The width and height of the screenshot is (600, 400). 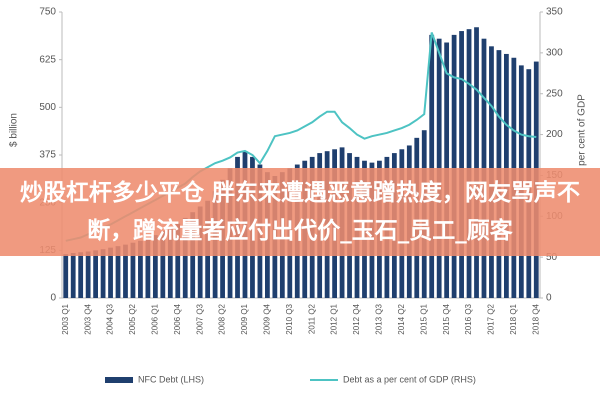 What do you see at coordinates (132, 318) in the screenshot?
I see `x-tick-label: 2005 Q2` at bounding box center [132, 318].